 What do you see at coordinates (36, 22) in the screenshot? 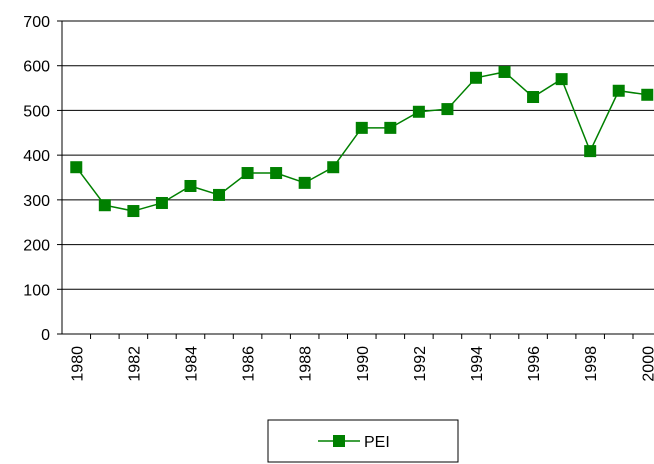
I see `y-tick-label: 700` at bounding box center [36, 22].